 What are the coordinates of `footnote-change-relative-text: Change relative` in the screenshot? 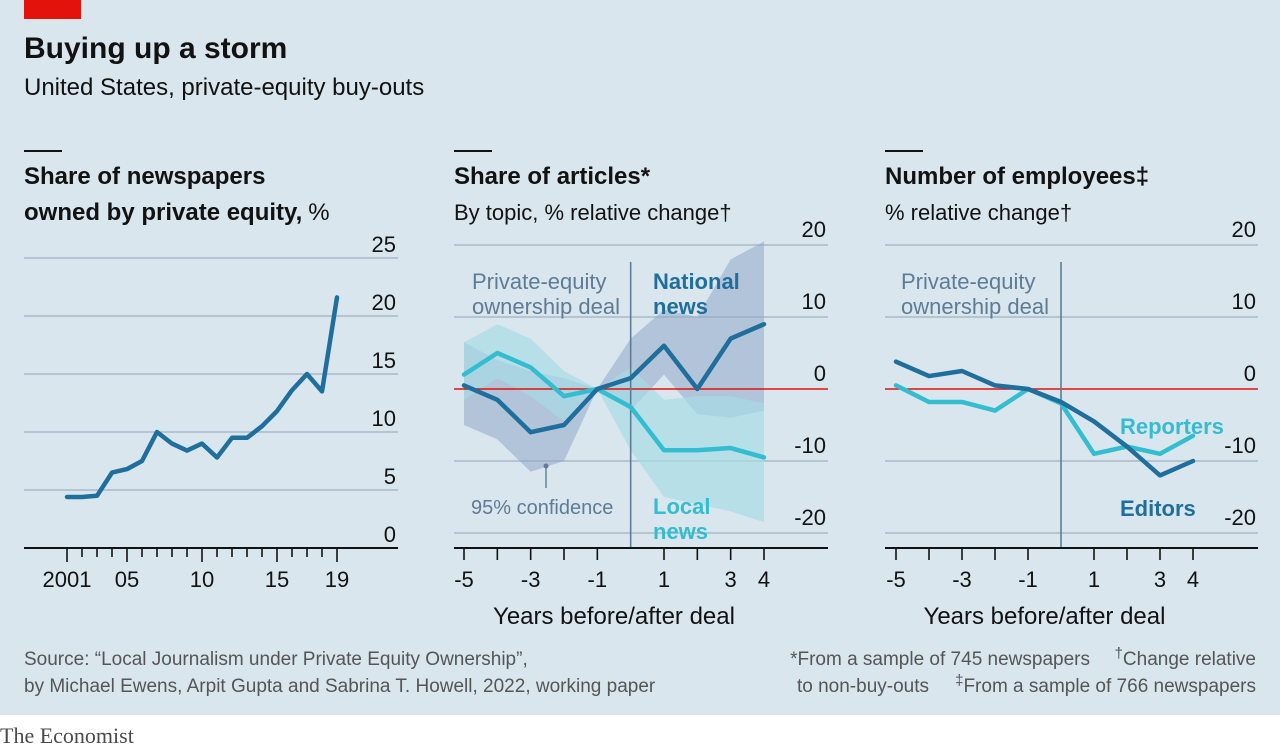 It's located at (1189, 659).